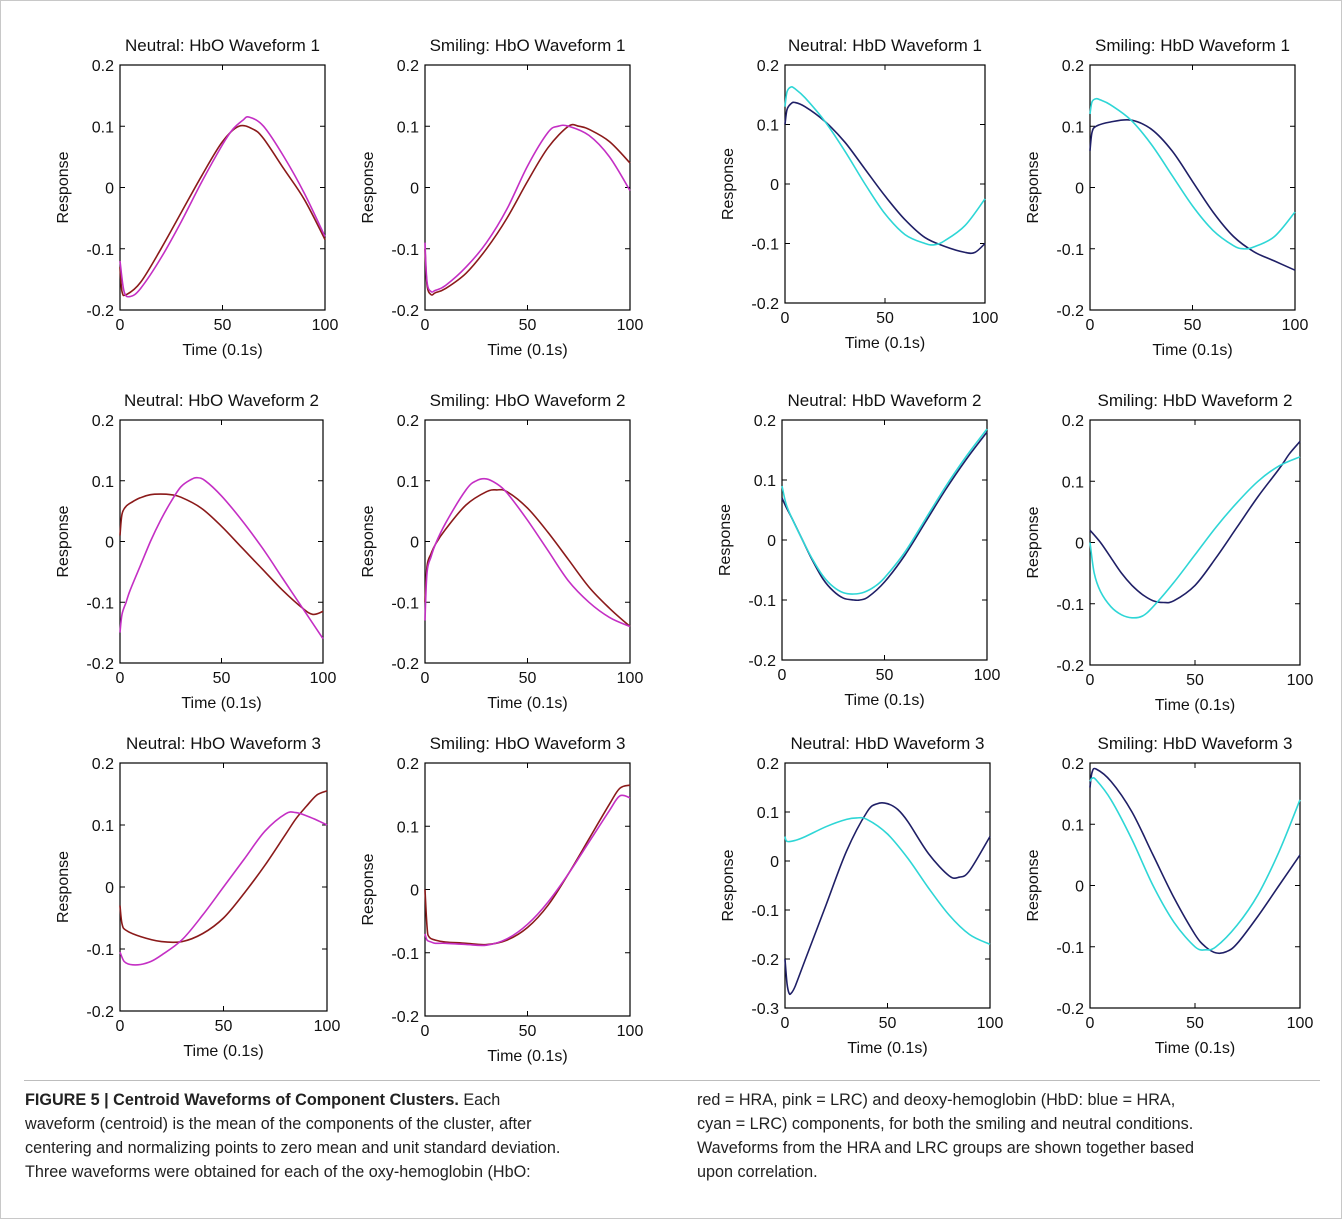 The height and width of the screenshot is (1219, 1342). What do you see at coordinates (885, 45) in the screenshot?
I see `chart-title: Neutral: HbD Waveform 1` at bounding box center [885, 45].